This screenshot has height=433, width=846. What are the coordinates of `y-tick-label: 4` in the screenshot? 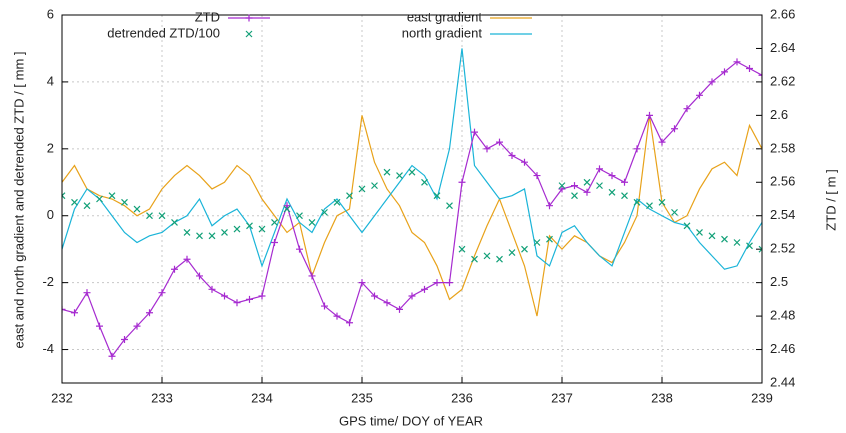 It's located at (50, 80).